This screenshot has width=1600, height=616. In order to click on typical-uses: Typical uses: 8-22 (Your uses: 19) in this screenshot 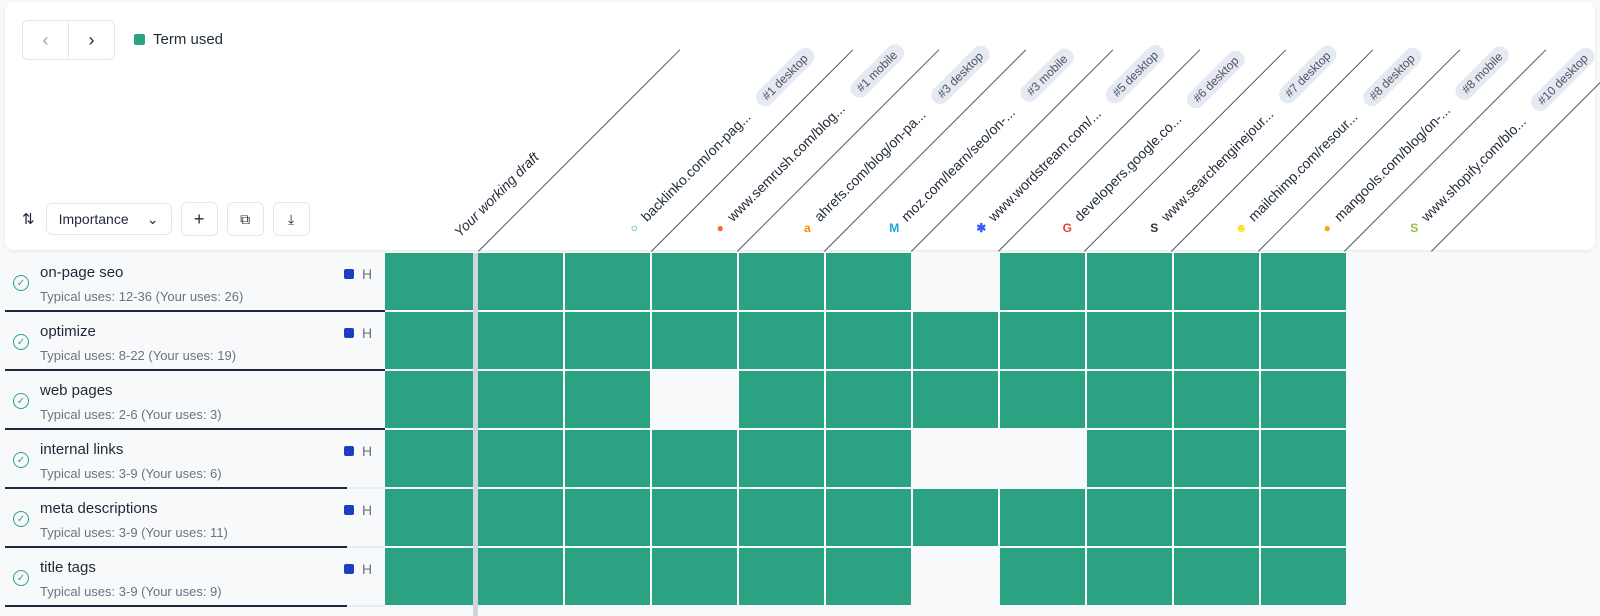, I will do `click(138, 355)`.